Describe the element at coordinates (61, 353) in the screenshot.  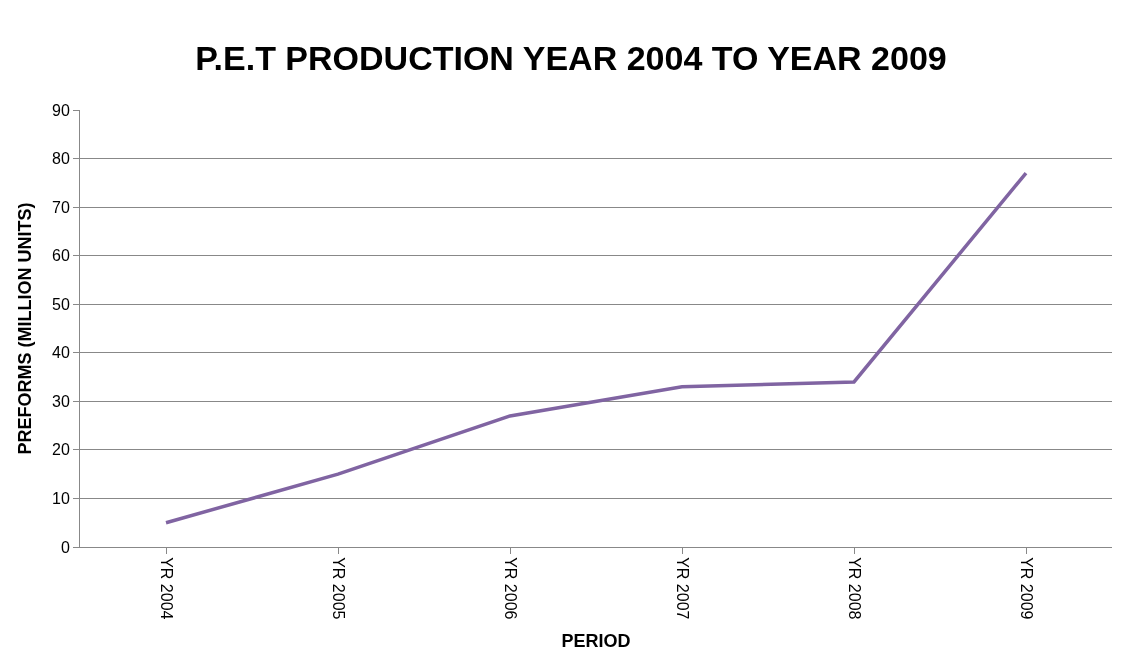
I see `y-tick-label: 40` at that location.